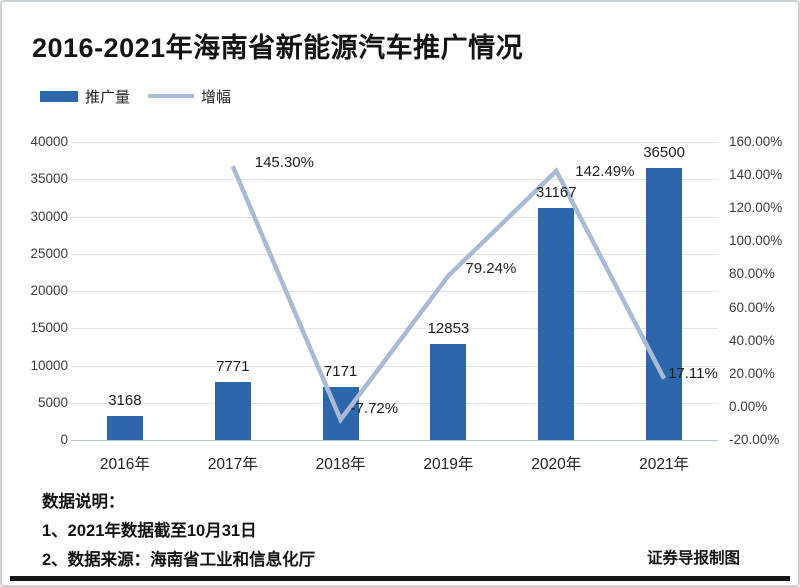 The image size is (800, 587). What do you see at coordinates (232, 464) in the screenshot?
I see `x-axis-label: 2017年` at bounding box center [232, 464].